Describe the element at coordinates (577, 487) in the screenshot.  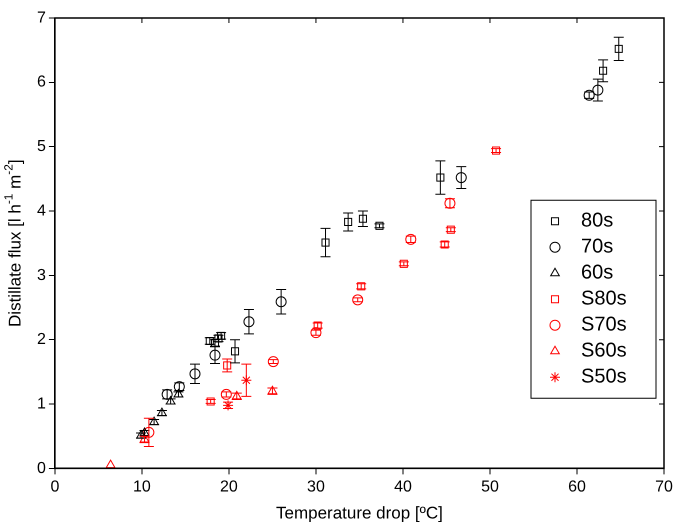
I see `x-tick-label: 60` at that location.